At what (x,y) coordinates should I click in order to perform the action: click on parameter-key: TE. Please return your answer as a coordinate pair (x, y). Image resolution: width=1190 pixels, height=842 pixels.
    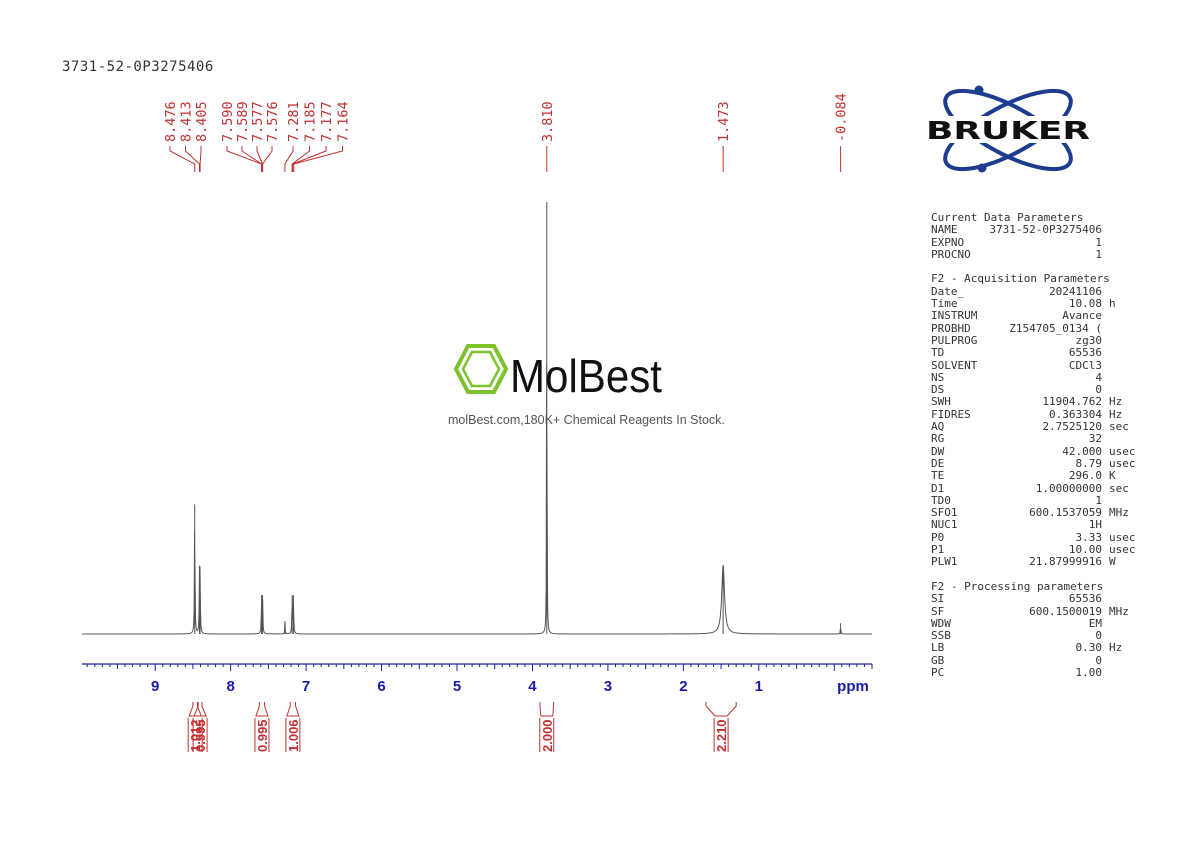
    Looking at the image, I should click on (938, 476).